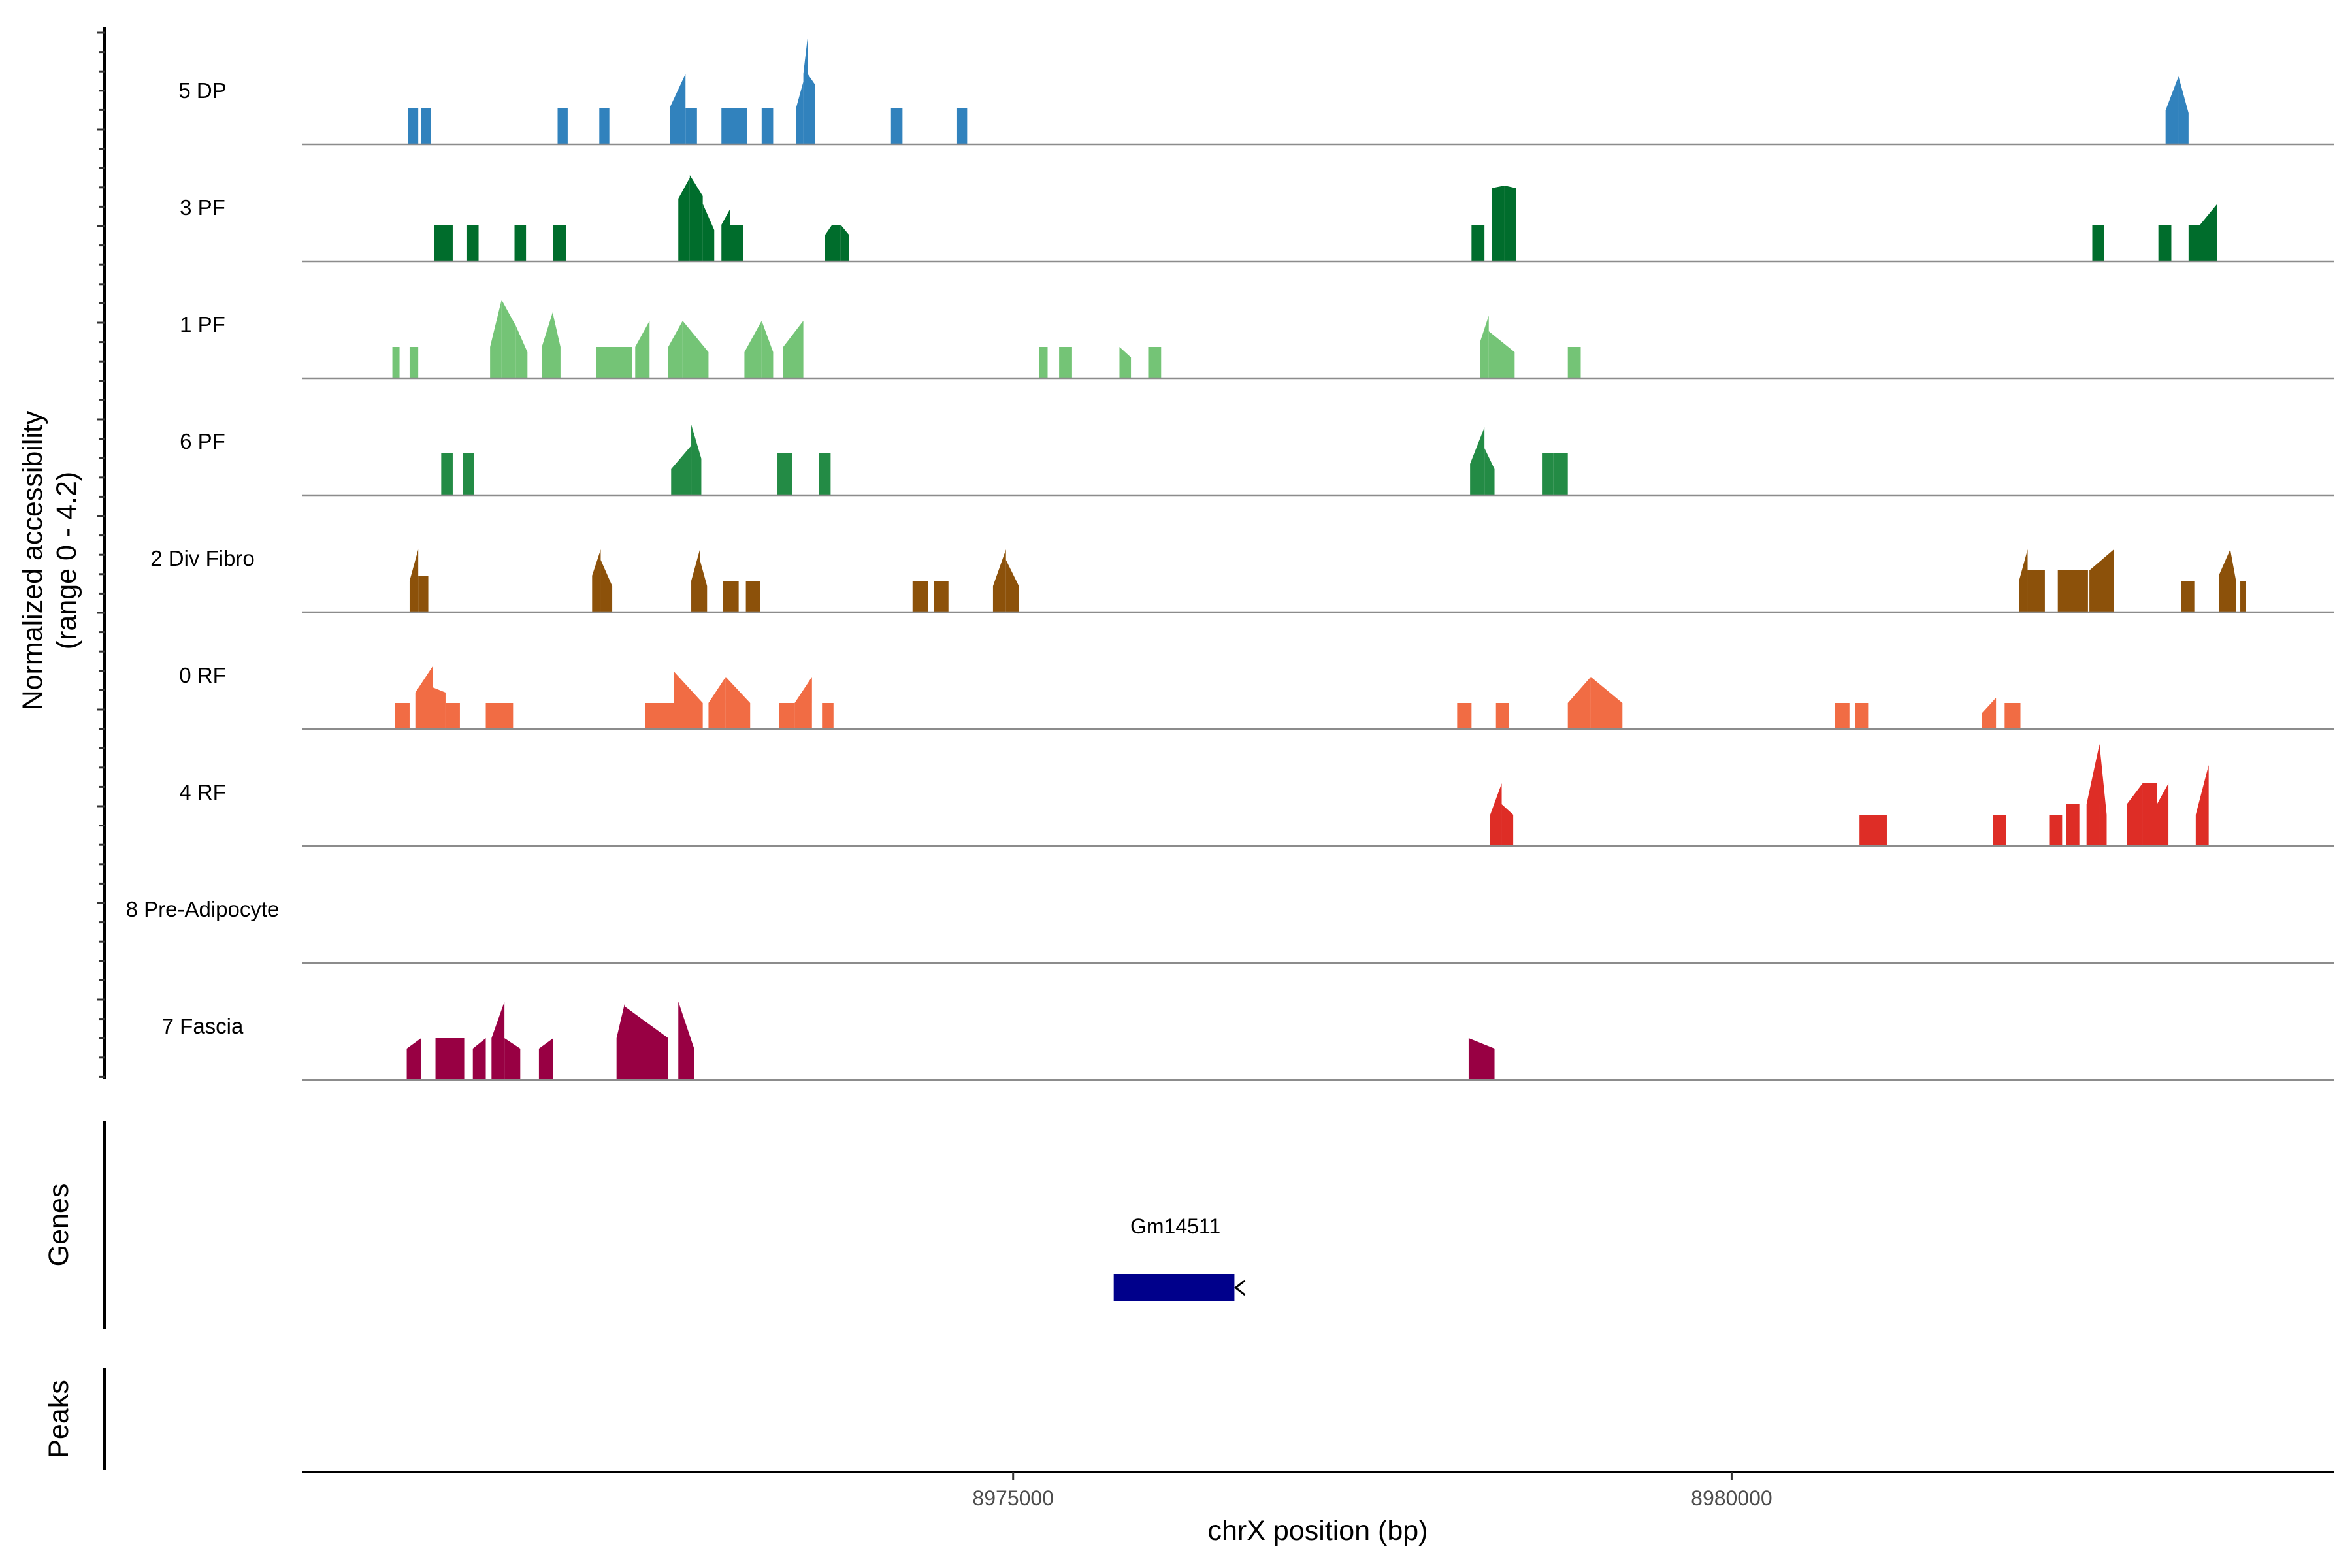 Image resolution: width=2352 pixels, height=1568 pixels. Describe the element at coordinates (202, 324) in the screenshot. I see `track-label: 1 PF` at that location.